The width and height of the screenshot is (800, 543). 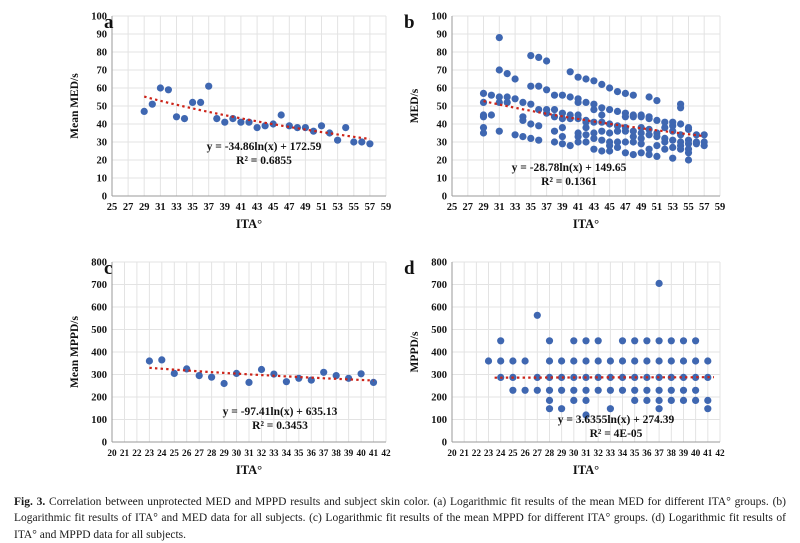 I want to click on svg-text: 700, so click(x=99, y=285).